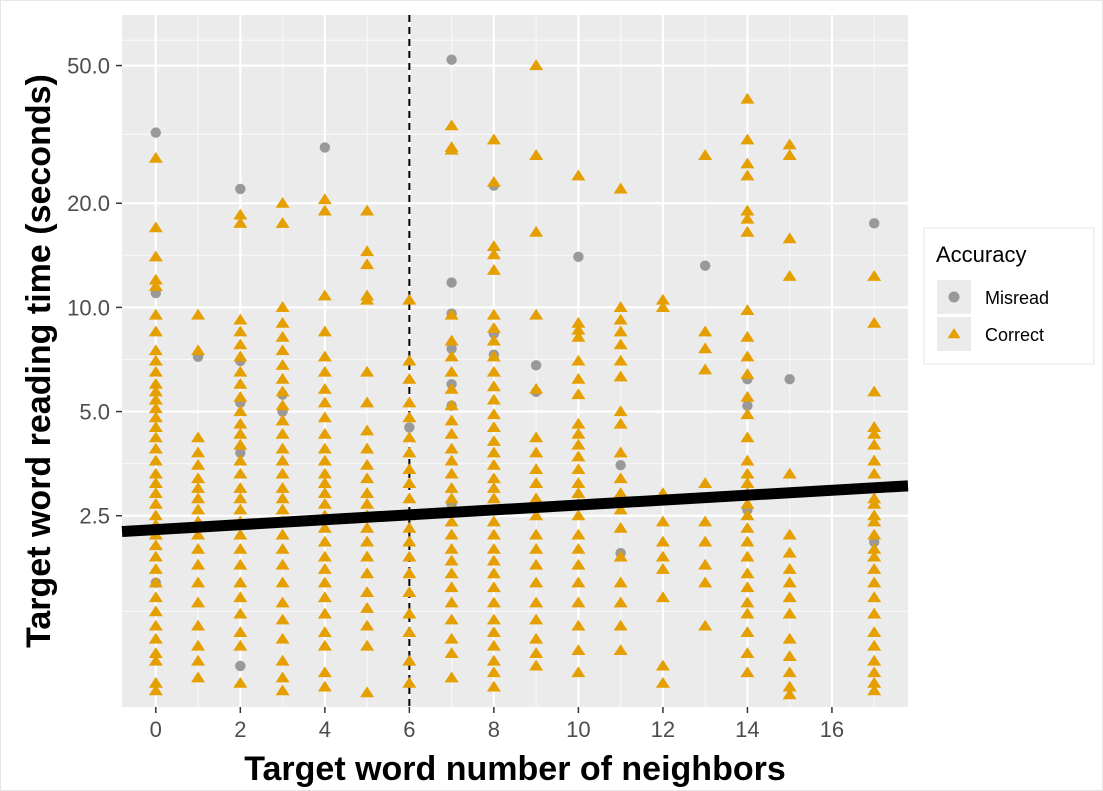 The image size is (1103, 791). I want to click on x-tick-label: 8, so click(494, 729).